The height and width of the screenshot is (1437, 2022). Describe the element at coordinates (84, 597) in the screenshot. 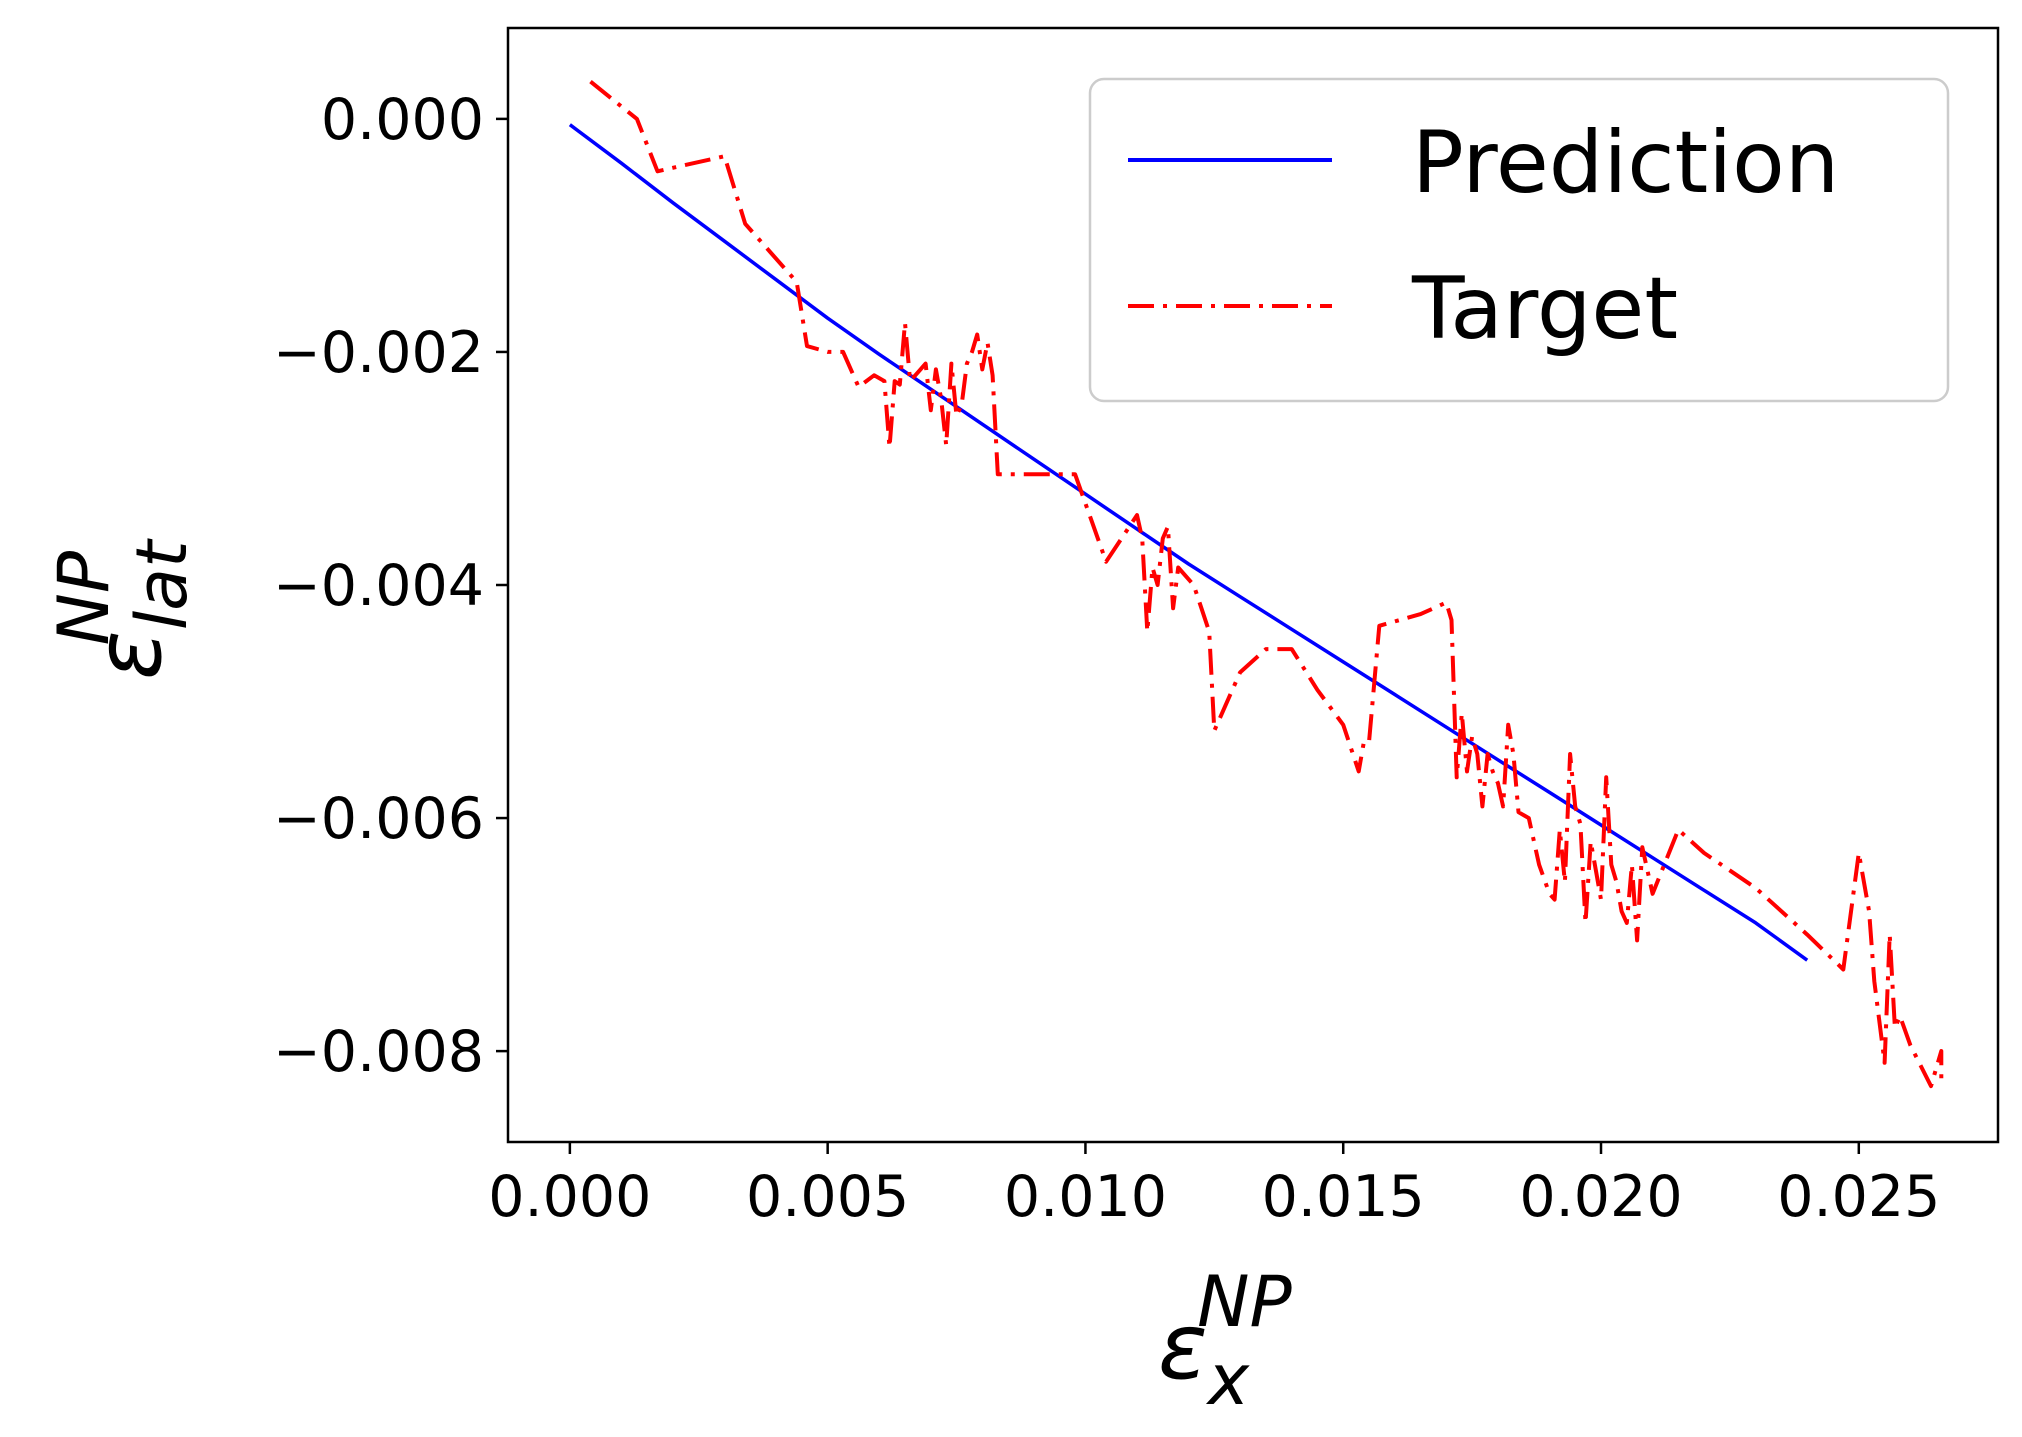

I see `y-axis-label-sup: NP` at that location.